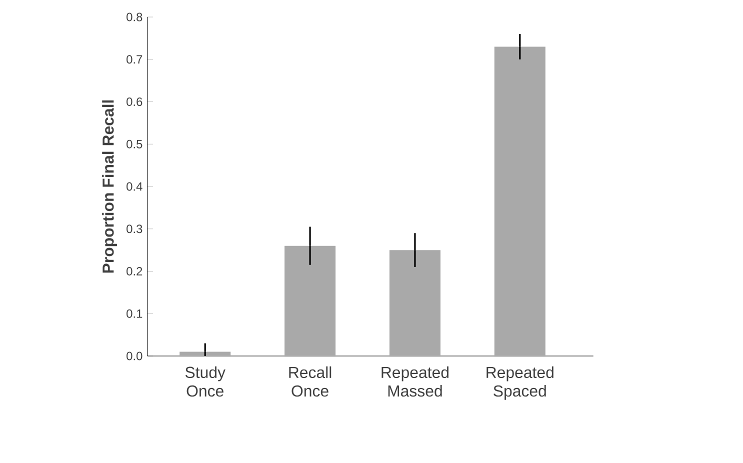 This screenshot has height=463, width=743. Describe the element at coordinates (109, 186) in the screenshot. I see `y-axis-title: Proportion Final Recall` at that location.